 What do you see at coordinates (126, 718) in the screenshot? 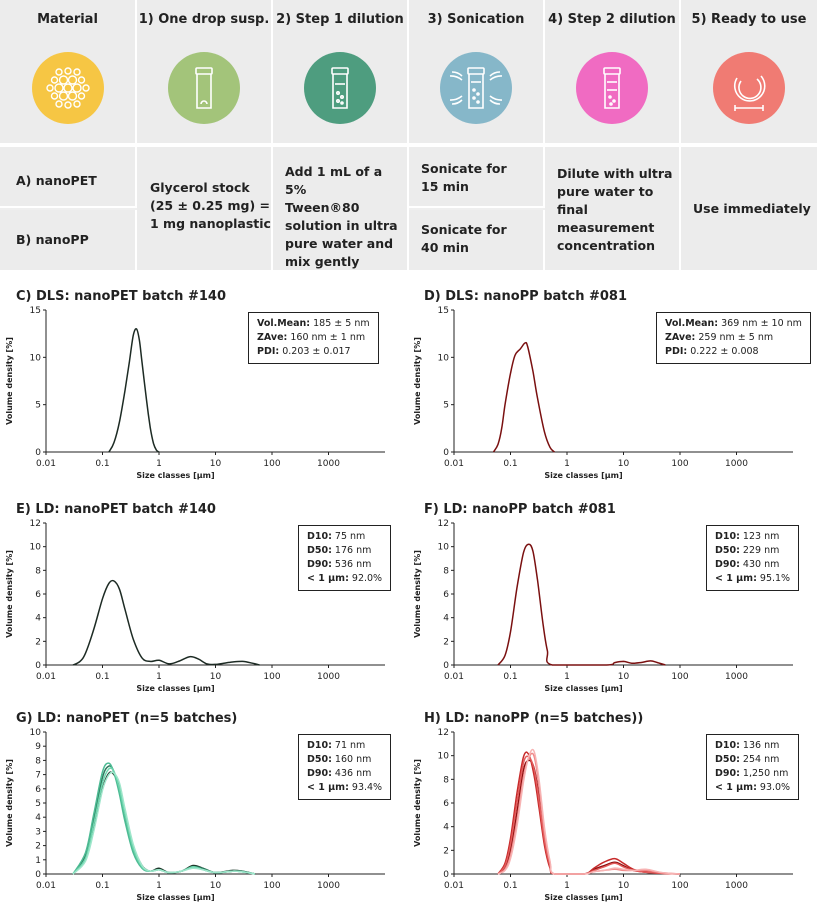
I see `chart-title: G) LD: nanoPET (n=5 batches)` at bounding box center [126, 718].